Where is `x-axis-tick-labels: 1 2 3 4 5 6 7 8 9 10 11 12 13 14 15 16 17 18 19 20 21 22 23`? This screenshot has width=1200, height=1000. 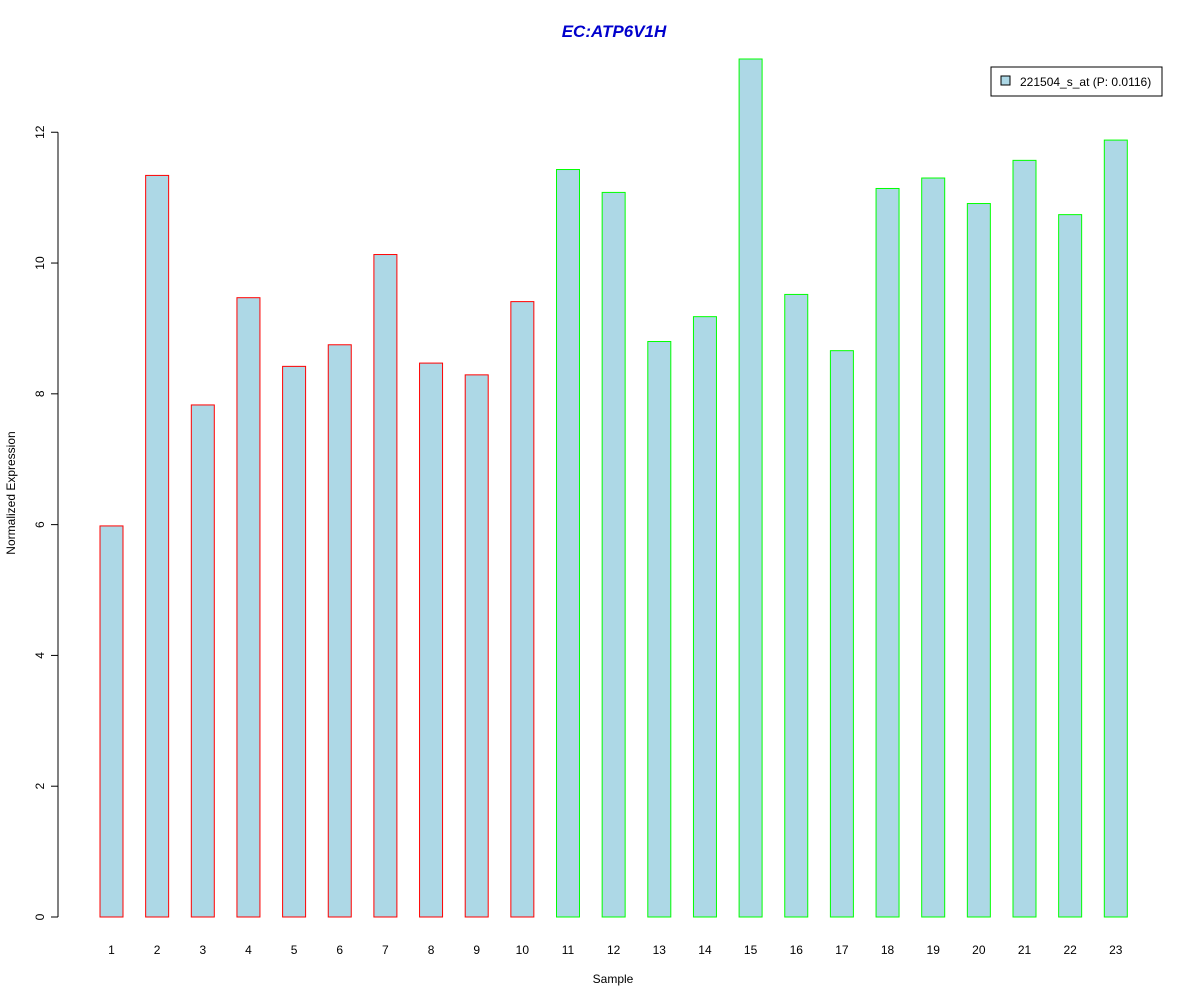
x-axis-tick-labels: 1 2 3 4 5 6 7 8 9 10 11 12 13 14 15 16 17 18 19 20 21 22 23 is located at coordinates (615, 950).